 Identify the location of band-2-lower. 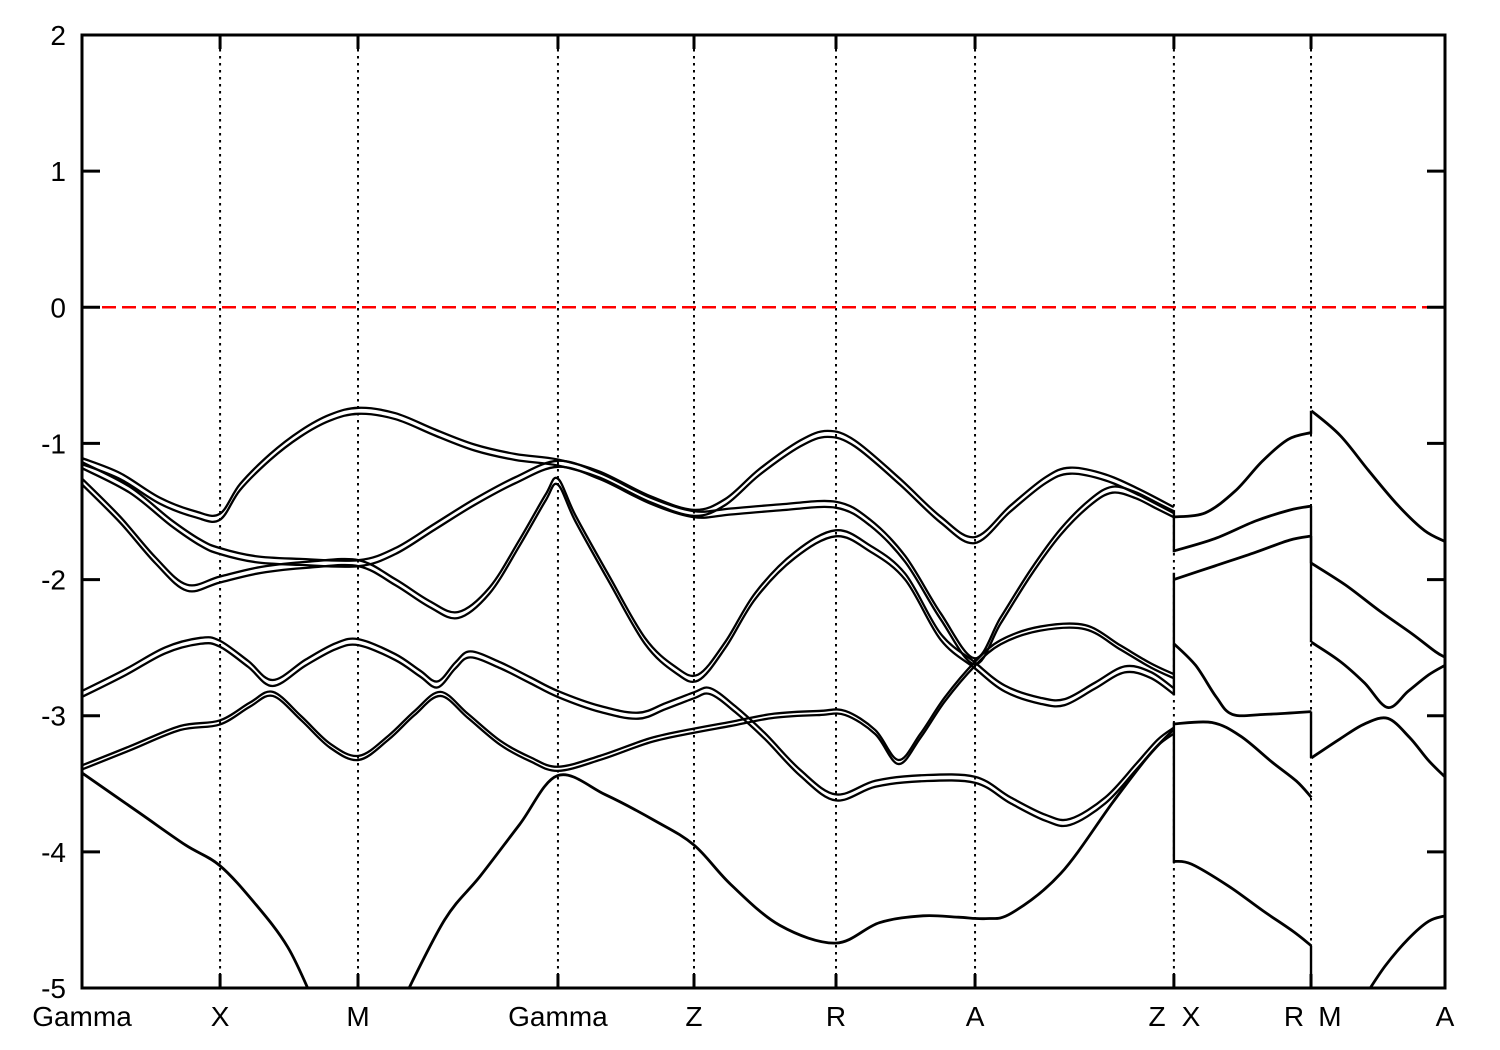
(628, 565).